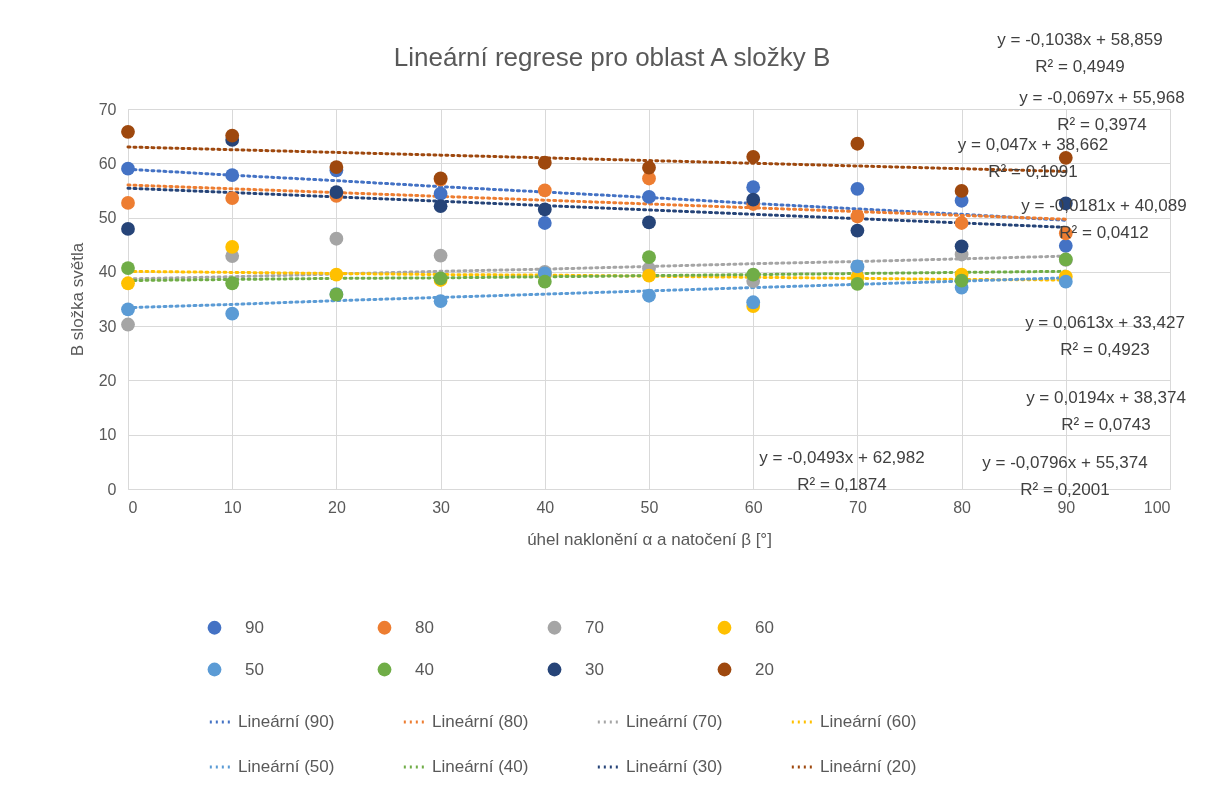 The height and width of the screenshot is (794, 1213). I want to click on legend-label: Lineární (60), so click(868, 721).